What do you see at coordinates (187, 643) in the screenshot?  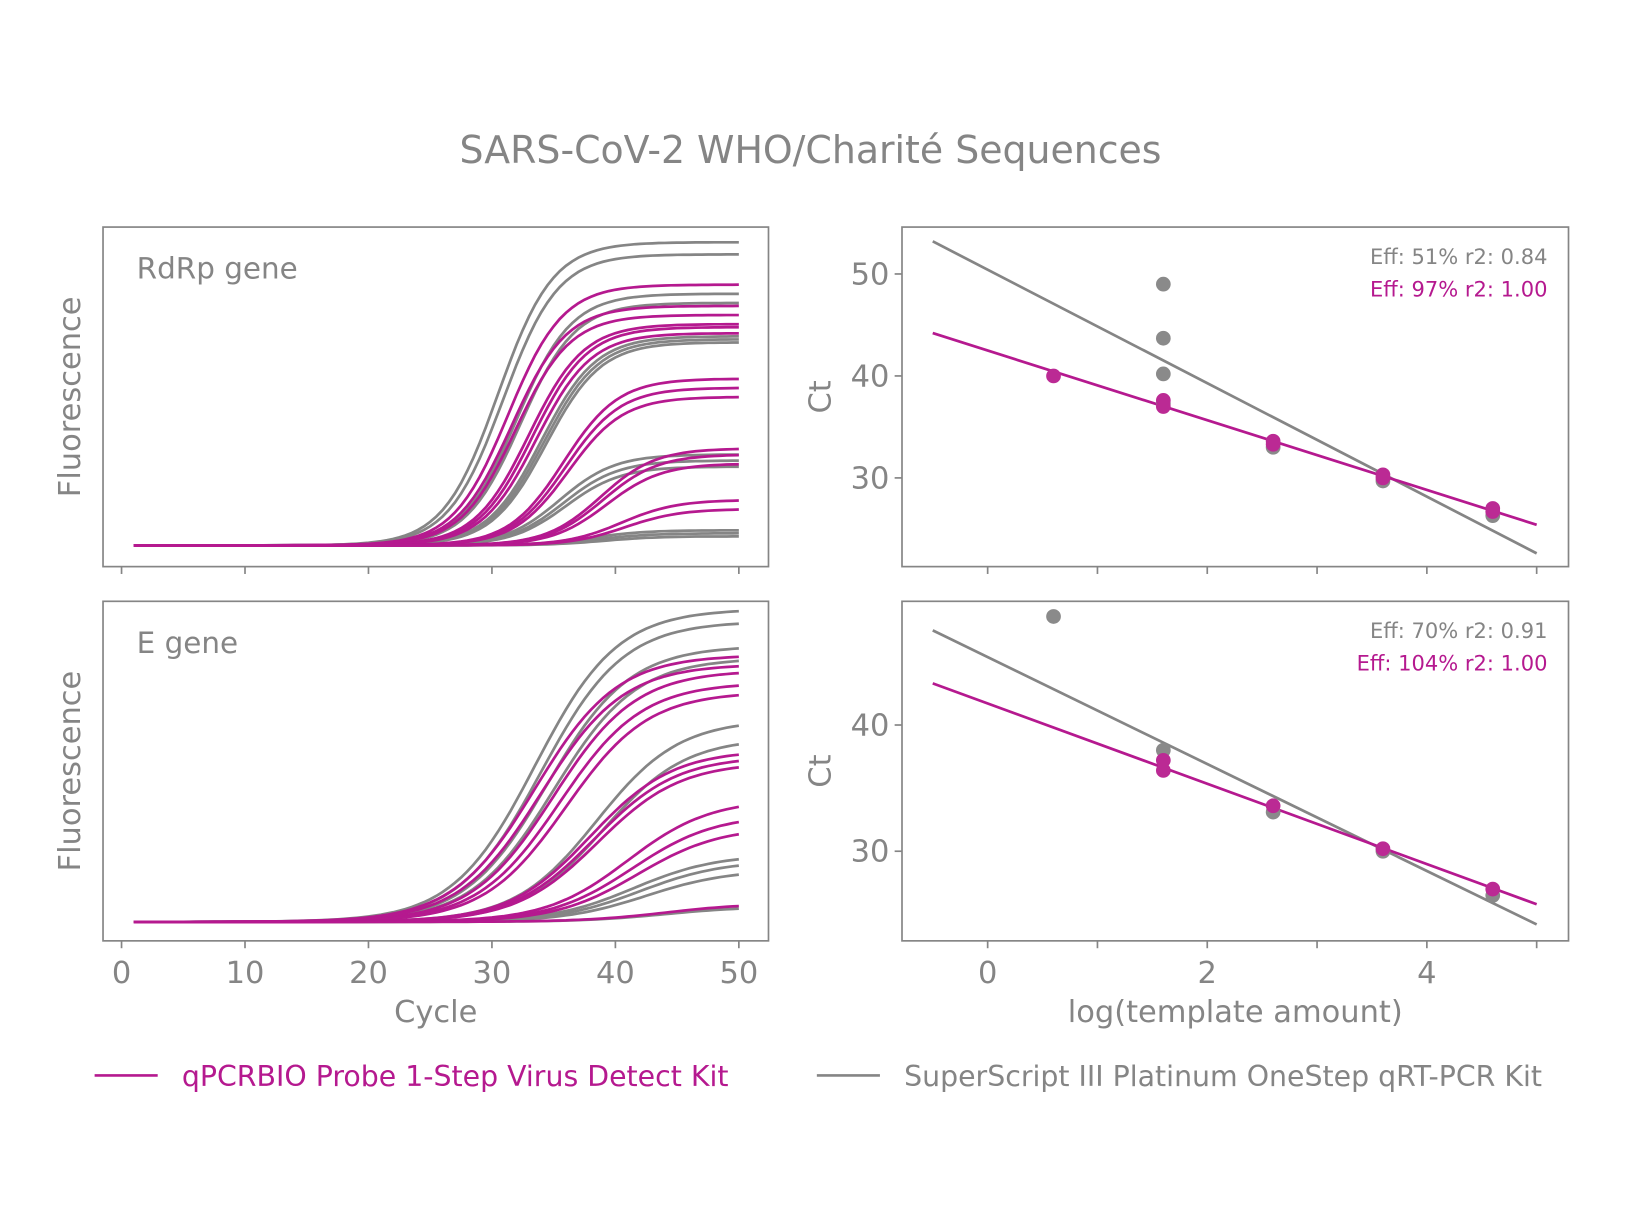 I see `panel-label: E gene` at bounding box center [187, 643].